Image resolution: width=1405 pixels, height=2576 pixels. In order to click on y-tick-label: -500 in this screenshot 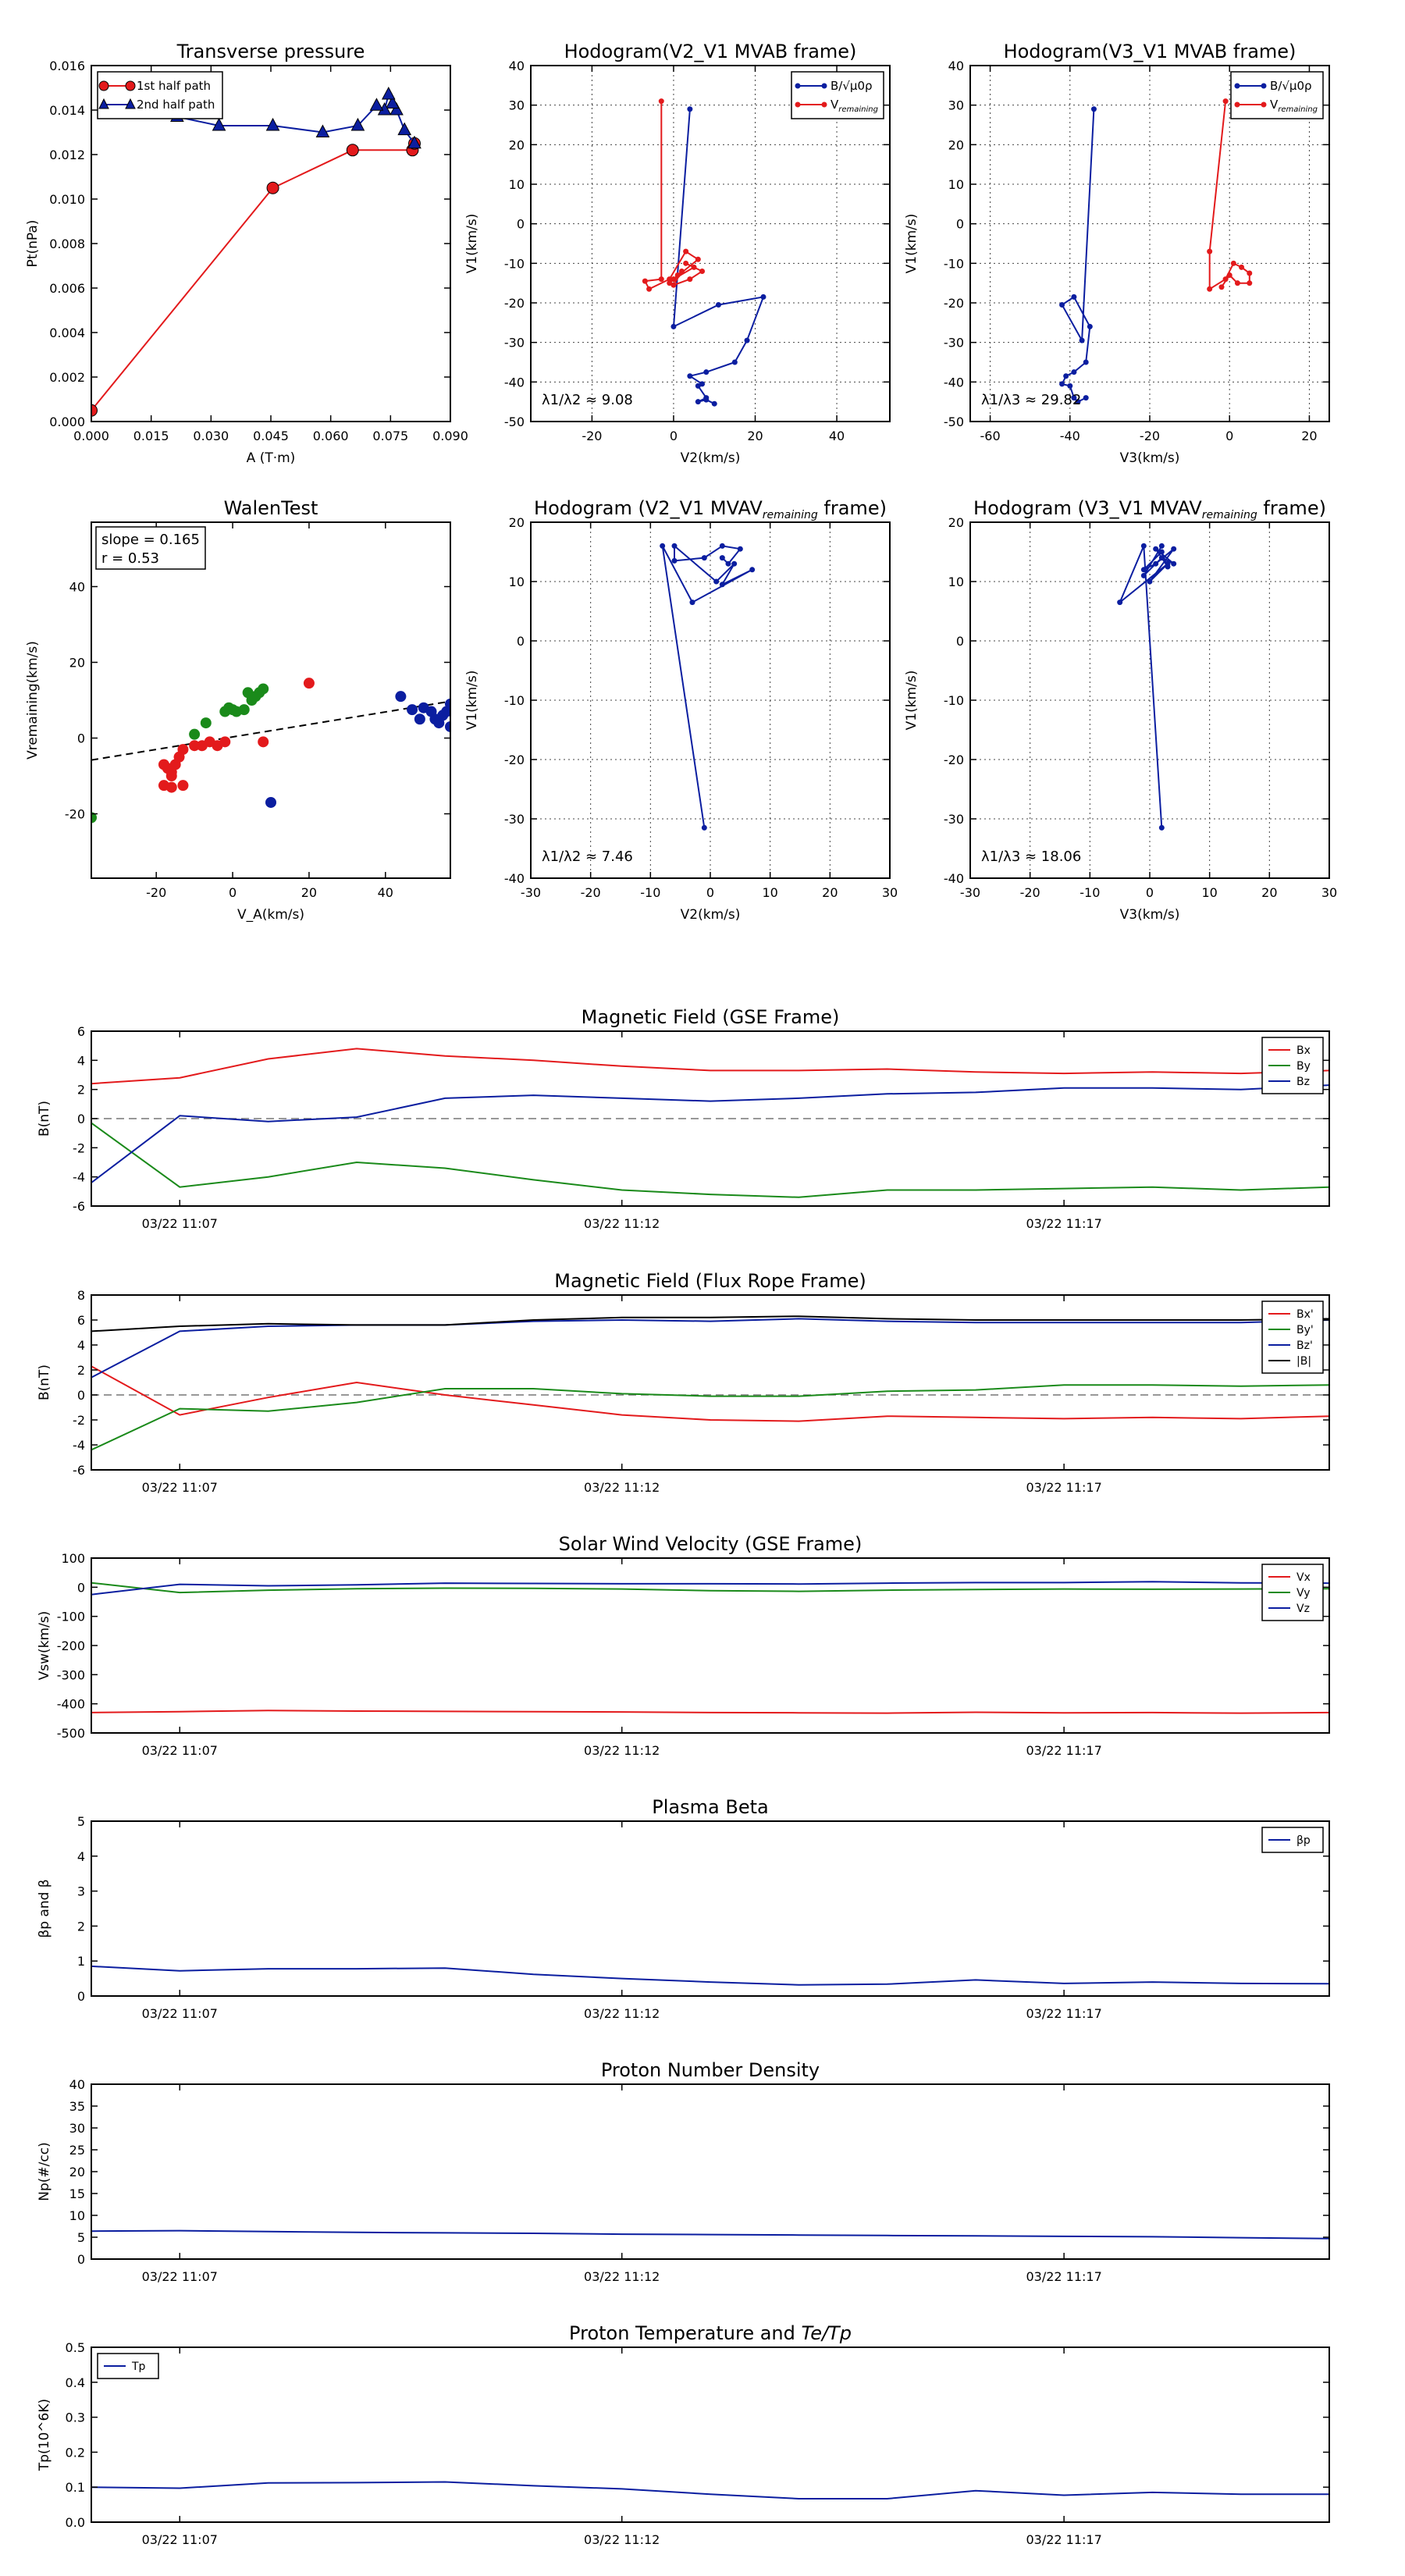, I will do `click(71, 1734)`.